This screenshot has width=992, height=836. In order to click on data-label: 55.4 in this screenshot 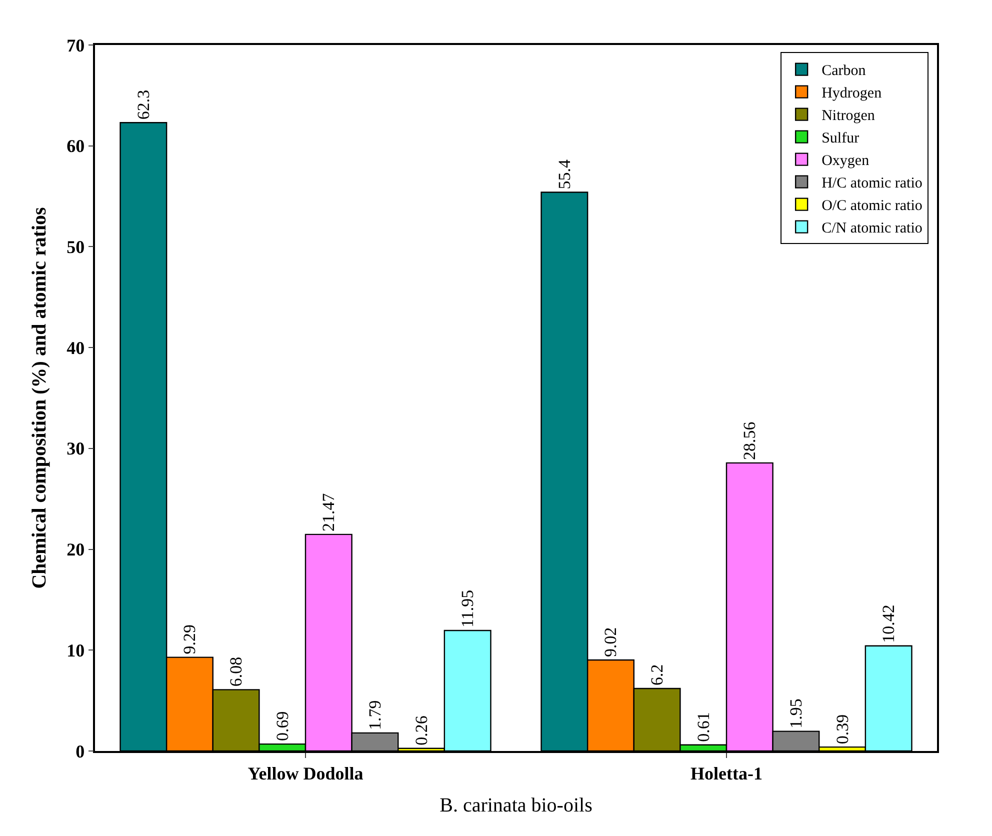, I will do `click(564, 174)`.